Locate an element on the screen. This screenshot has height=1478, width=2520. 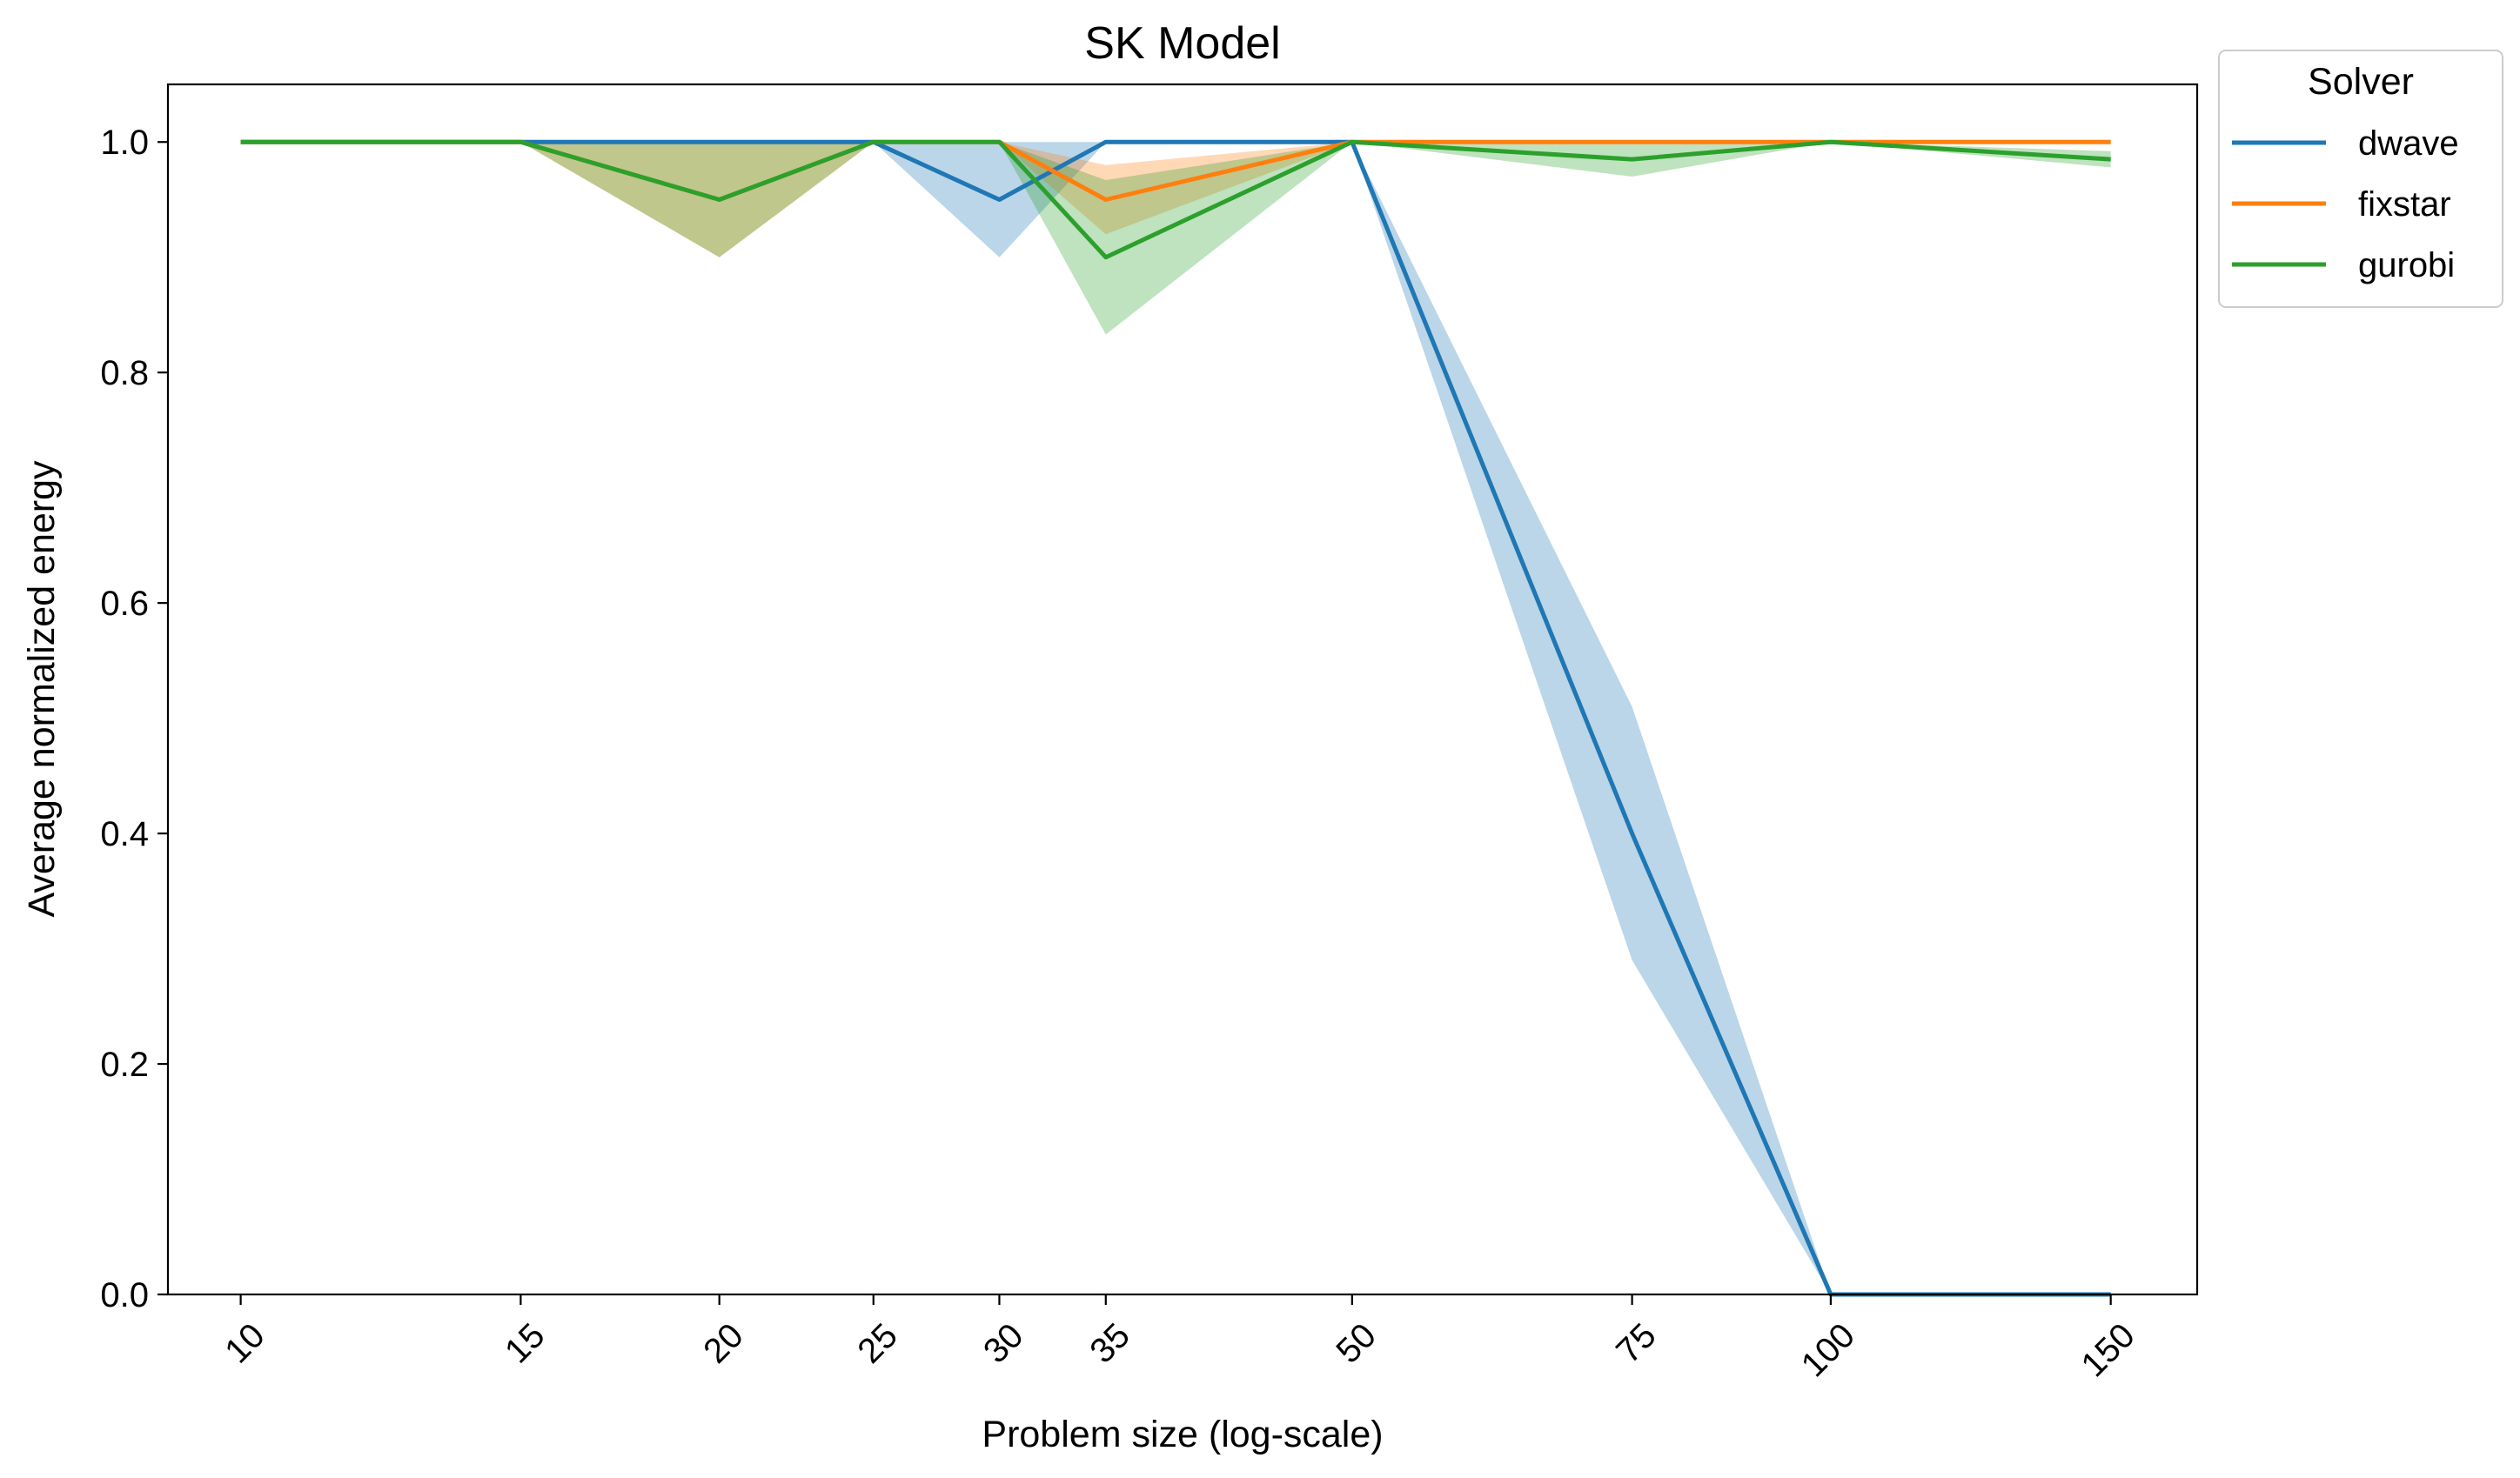
gurobi-line is located at coordinates (1175, 199).